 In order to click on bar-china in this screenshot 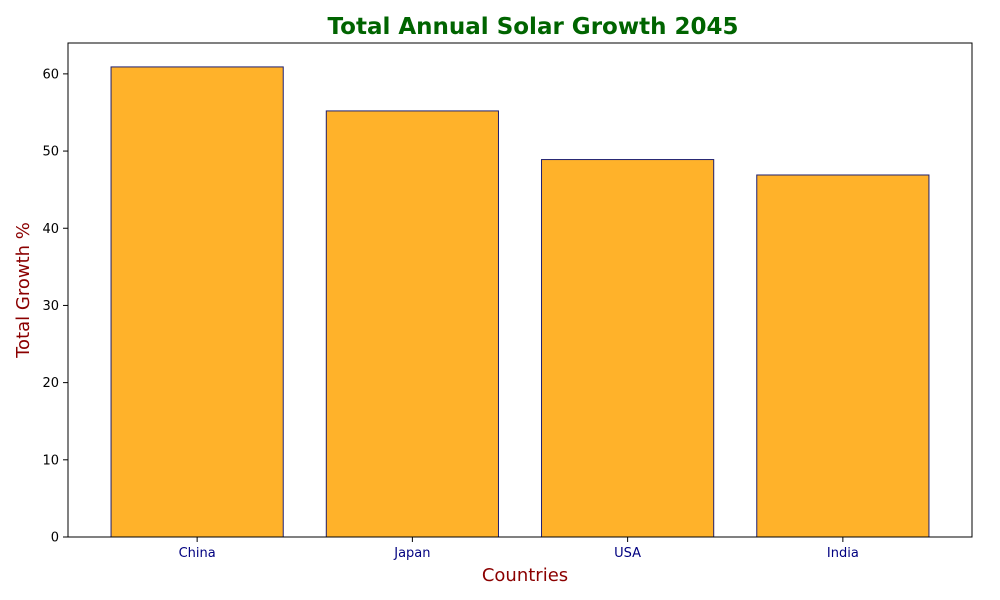, I will do `click(197, 302)`.